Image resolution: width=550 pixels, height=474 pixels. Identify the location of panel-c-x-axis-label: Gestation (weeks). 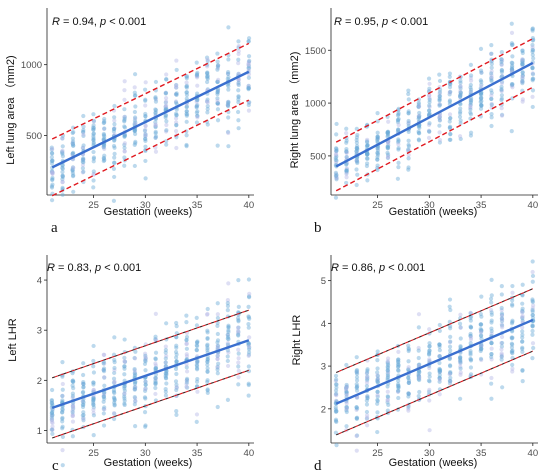
(148, 463).